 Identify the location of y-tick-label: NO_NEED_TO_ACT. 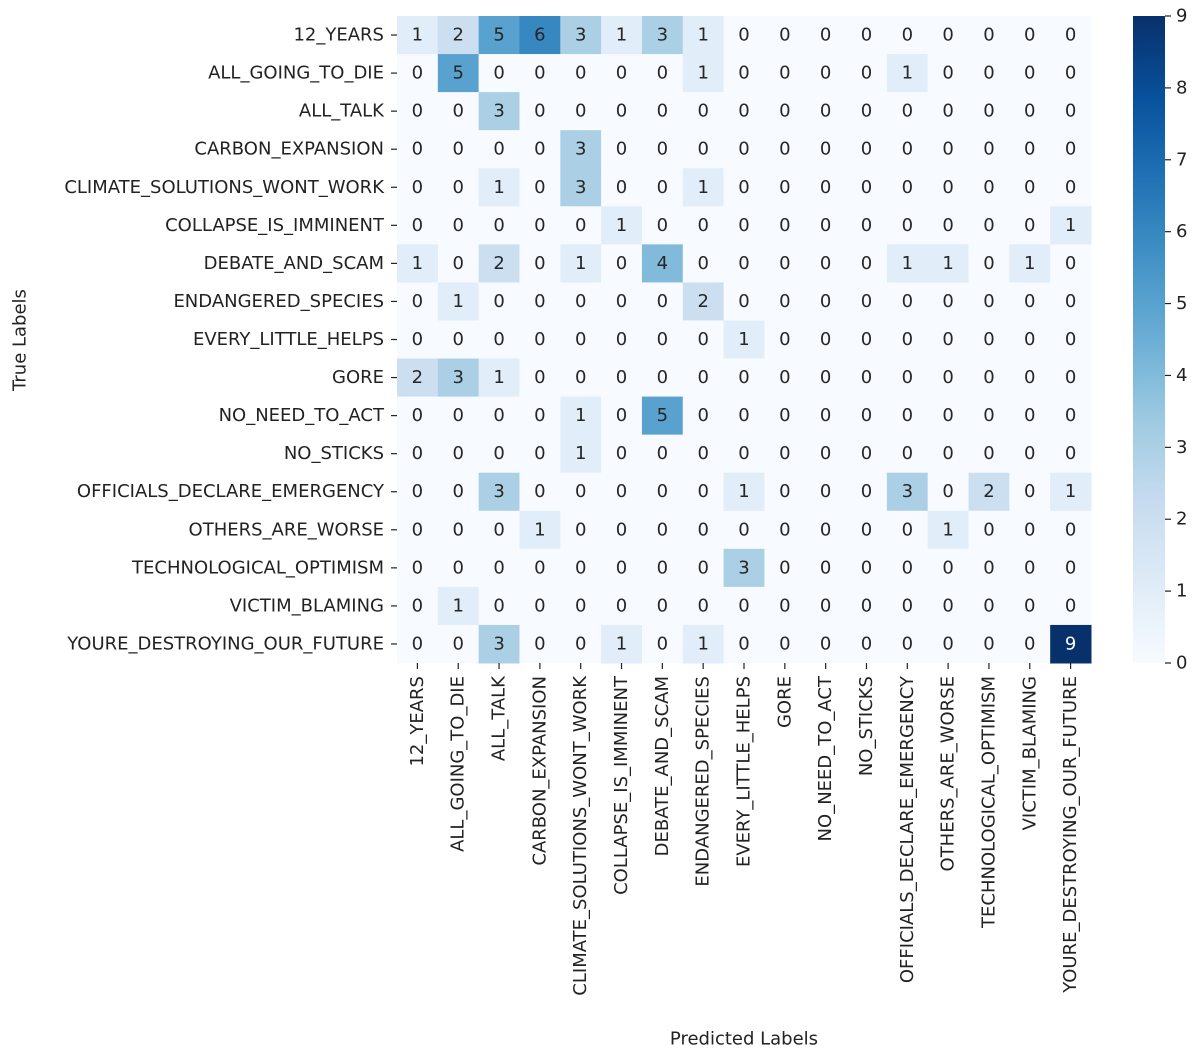
(302, 415).